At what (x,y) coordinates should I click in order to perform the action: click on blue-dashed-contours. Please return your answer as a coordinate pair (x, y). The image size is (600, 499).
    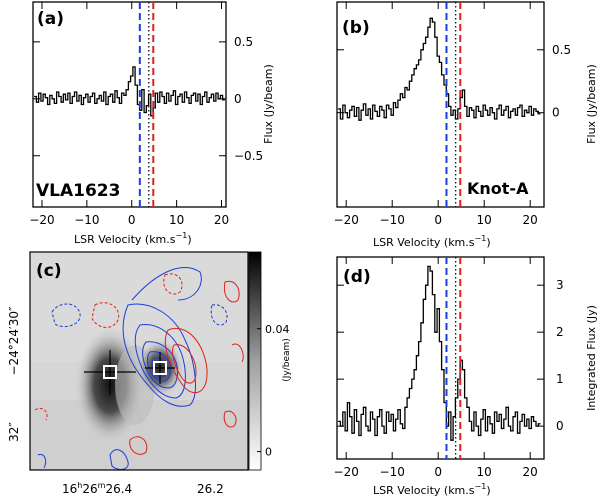
    Looking at the image, I should click on (139, 315).